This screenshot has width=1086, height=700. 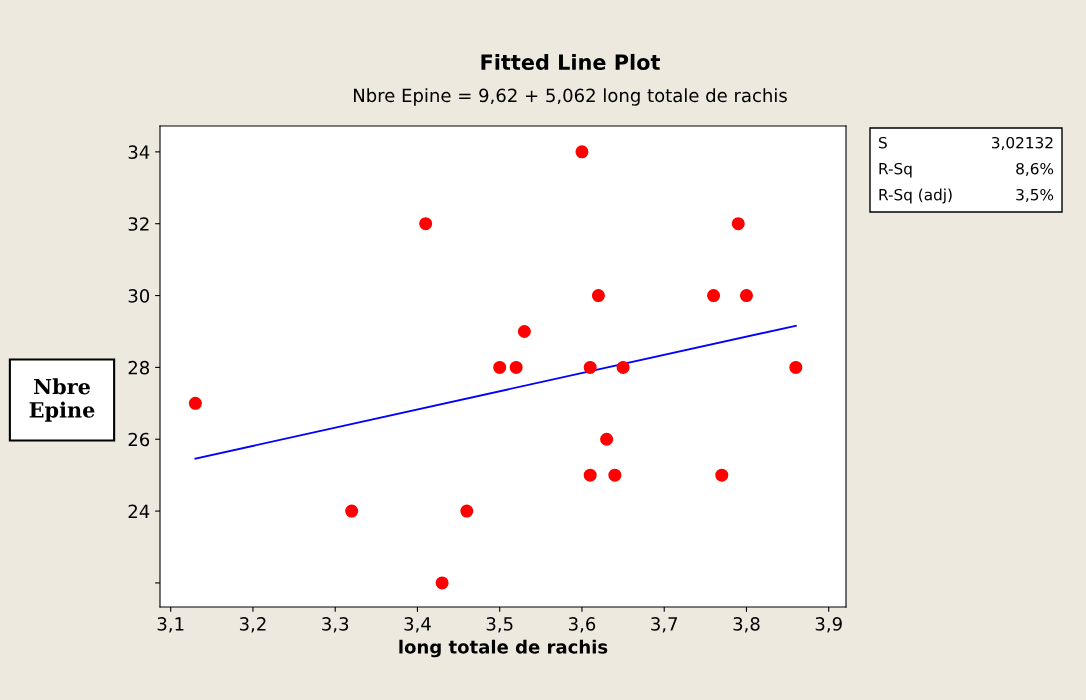 What do you see at coordinates (252, 625) in the screenshot?
I see `x-tick-label: 3,2` at bounding box center [252, 625].